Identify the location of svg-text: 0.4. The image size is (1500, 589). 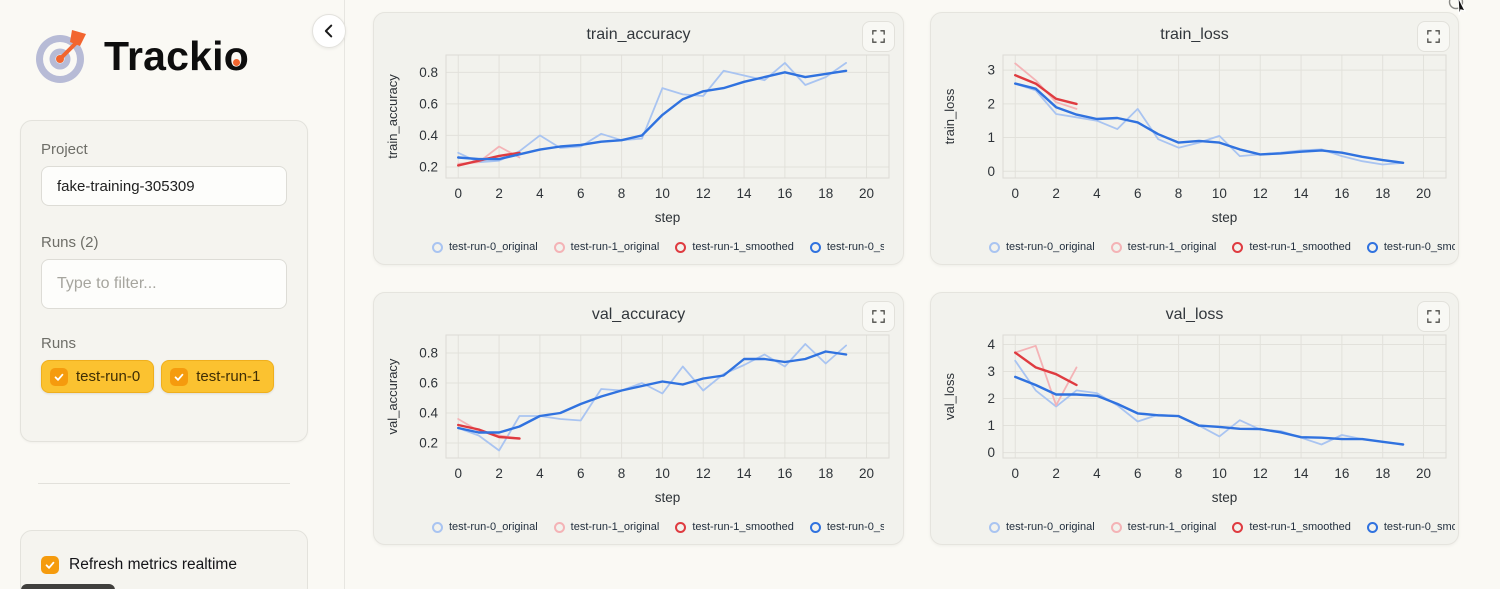
(428, 135).